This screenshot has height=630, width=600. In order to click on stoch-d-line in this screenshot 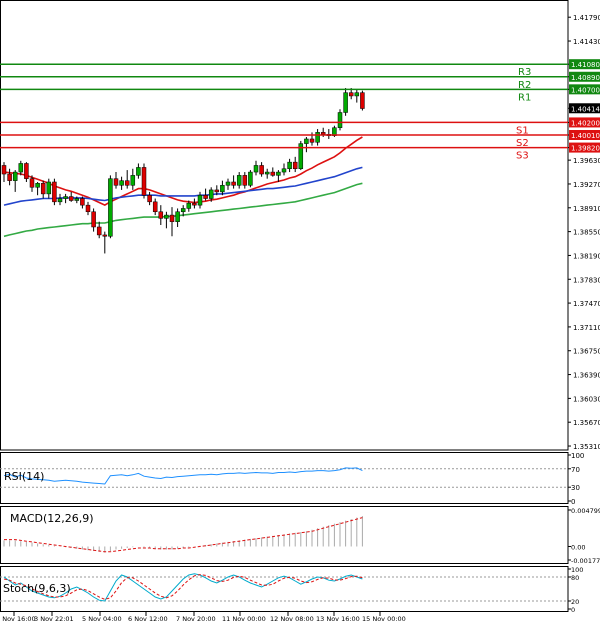, I will do `click(183, 587)`.